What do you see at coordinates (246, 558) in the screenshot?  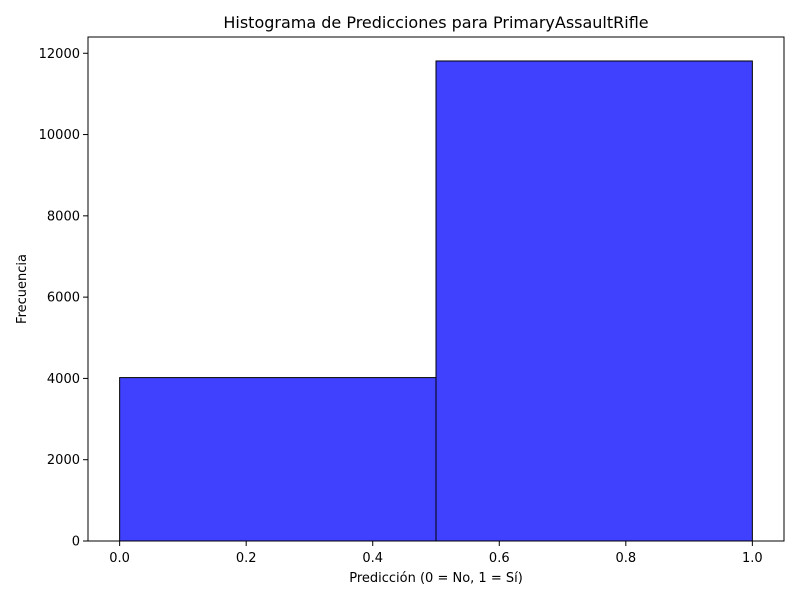 I see `x-tick-label: 0.2` at bounding box center [246, 558].